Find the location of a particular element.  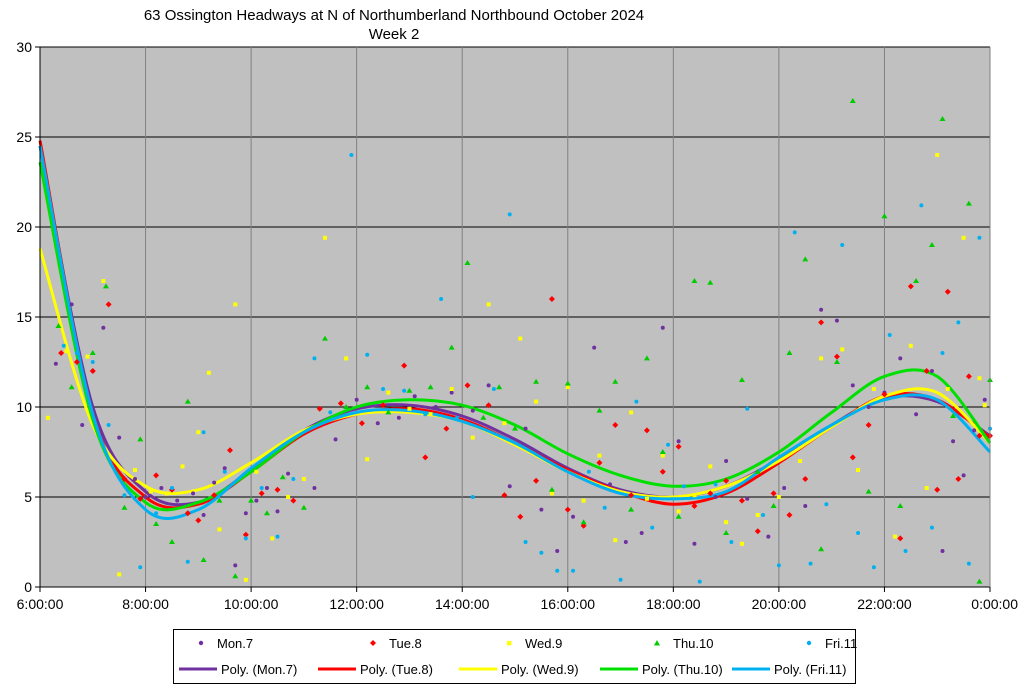

y-tick-label: 0 is located at coordinates (28, 587).